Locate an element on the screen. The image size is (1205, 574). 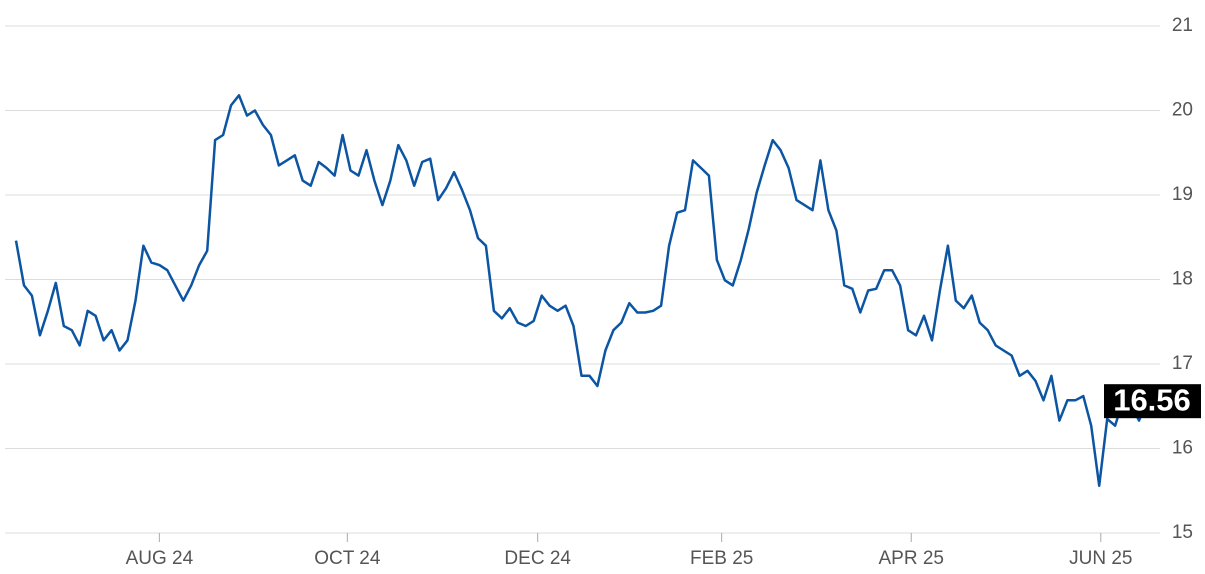
x-tick-label: APR 25 is located at coordinates (911, 558).